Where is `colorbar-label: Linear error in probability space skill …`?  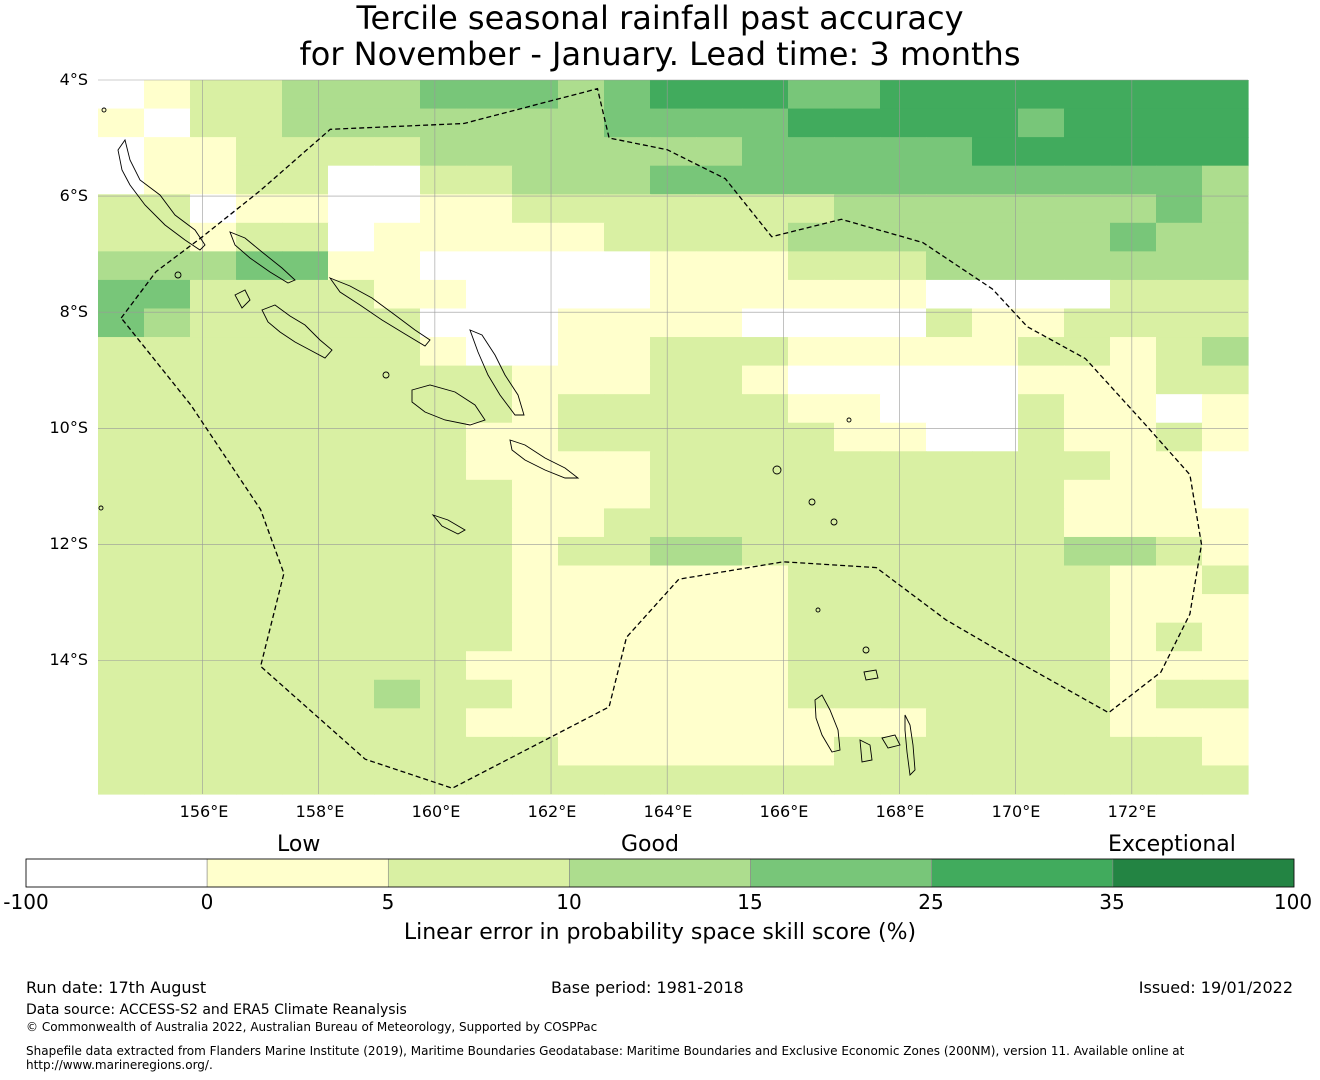
colorbar-label: Linear error in probability space skill … is located at coordinates (660, 932).